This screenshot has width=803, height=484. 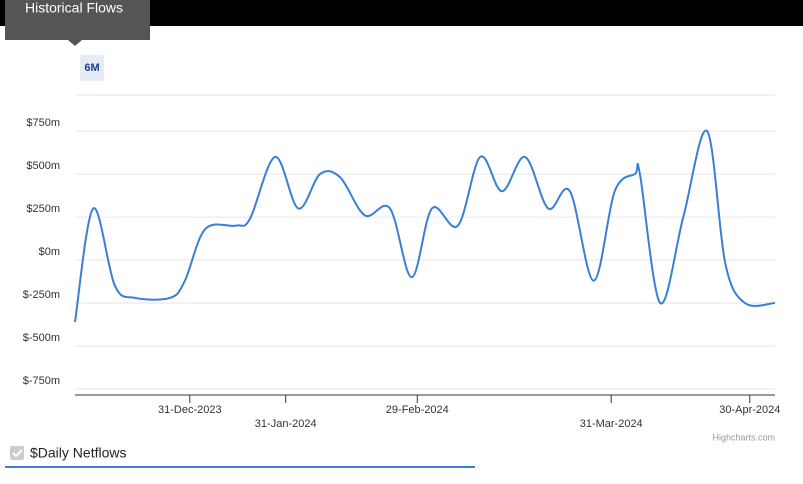 What do you see at coordinates (77, 20) in the screenshot?
I see `title-tab` at bounding box center [77, 20].